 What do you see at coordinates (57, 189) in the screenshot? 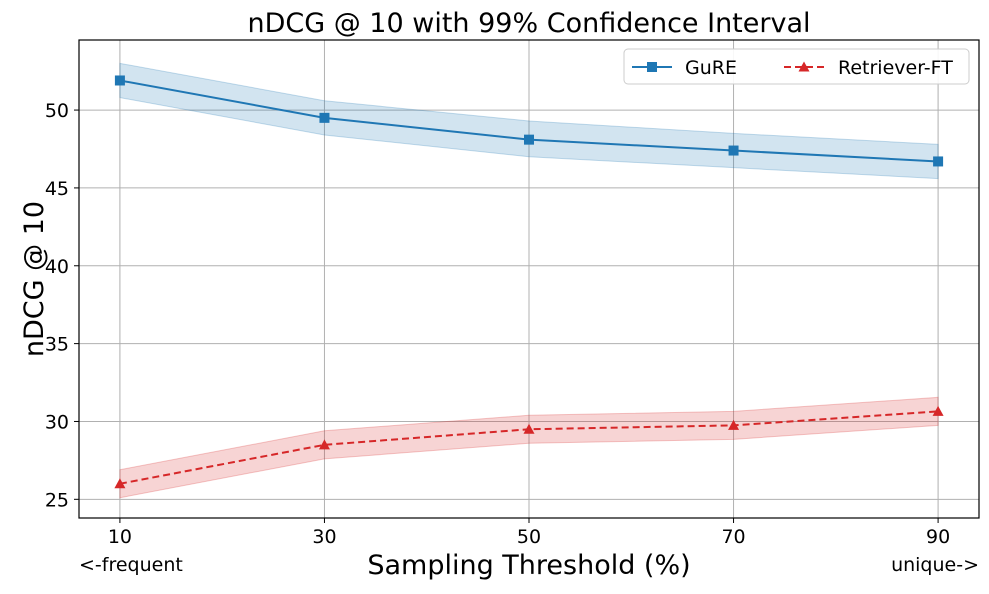
I see `y-tick-label: 45` at bounding box center [57, 189].